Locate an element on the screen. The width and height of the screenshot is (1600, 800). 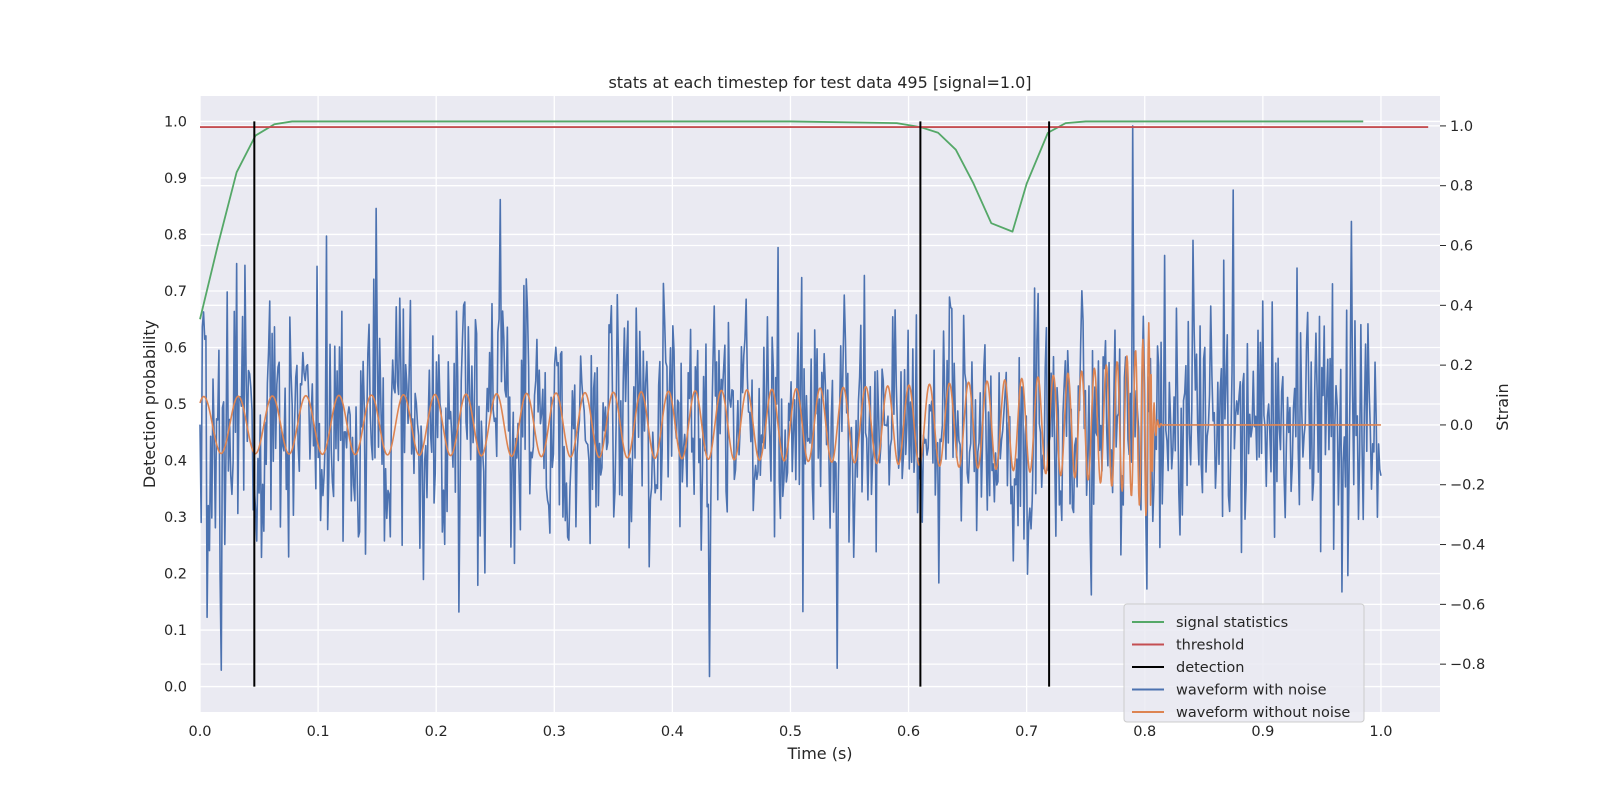
x-tick-label: 0.7 is located at coordinates (1026, 732).